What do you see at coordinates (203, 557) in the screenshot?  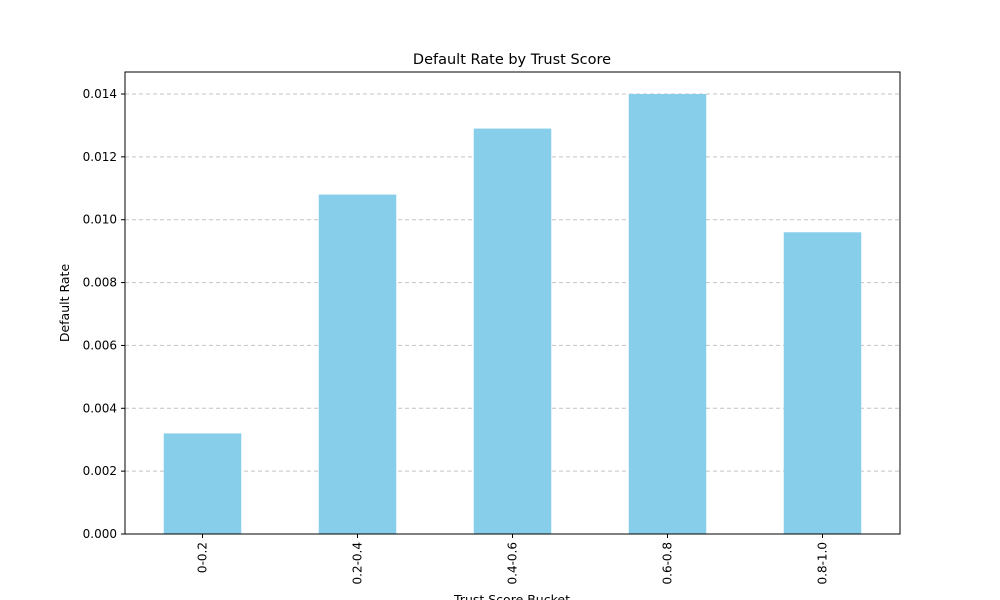 I see `x-tick-label: 0-0.2` at bounding box center [203, 557].